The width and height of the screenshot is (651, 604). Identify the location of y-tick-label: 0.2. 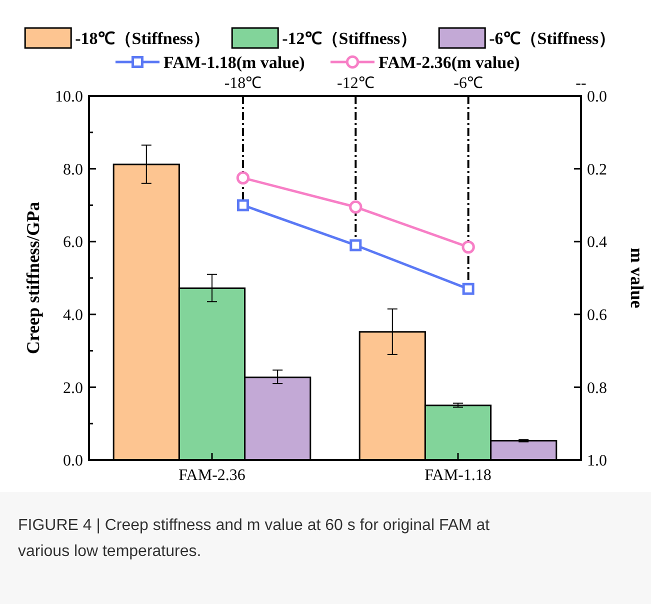
(597, 169).